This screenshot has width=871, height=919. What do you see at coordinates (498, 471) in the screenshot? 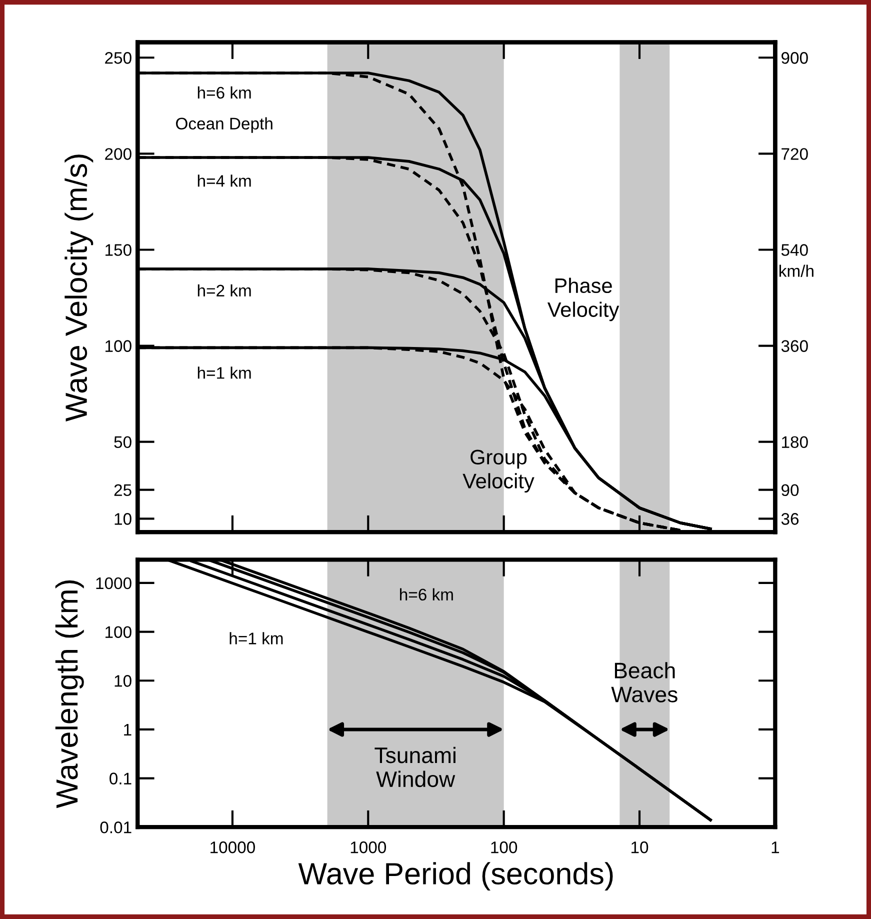
I see `annotation: Group Velocity` at bounding box center [498, 471].